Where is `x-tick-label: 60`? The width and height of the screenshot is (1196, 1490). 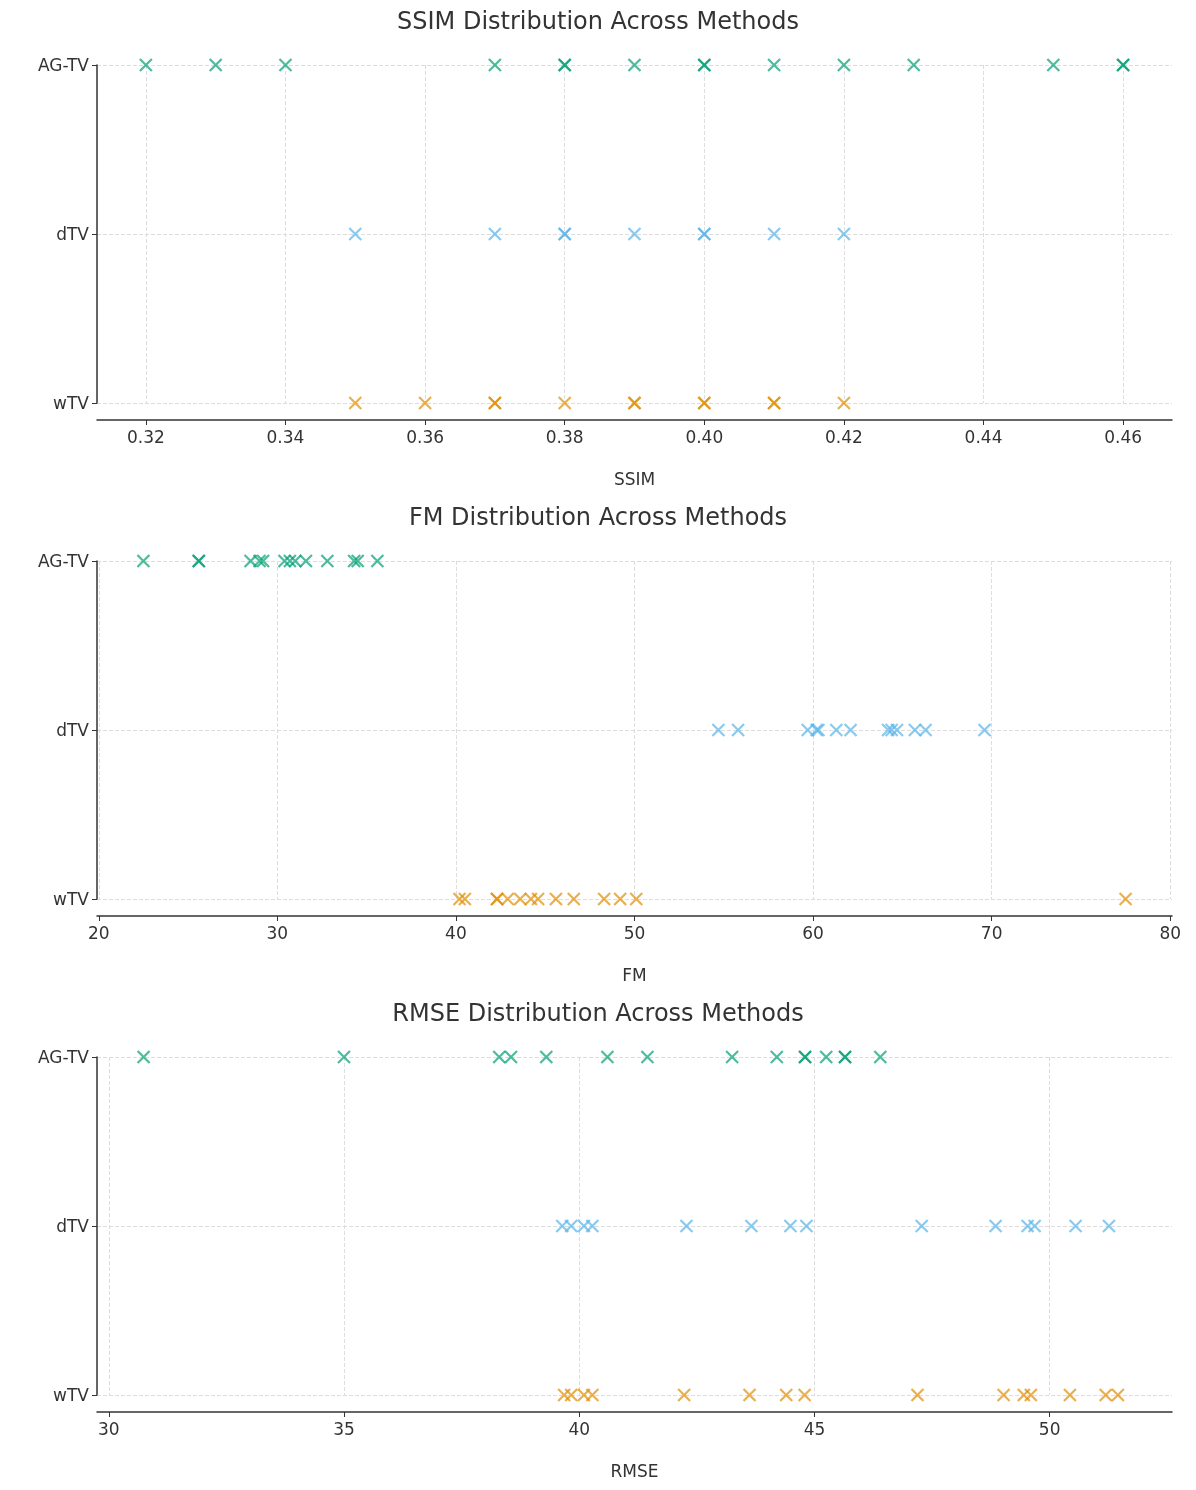 x-tick-label: 60 is located at coordinates (813, 932).